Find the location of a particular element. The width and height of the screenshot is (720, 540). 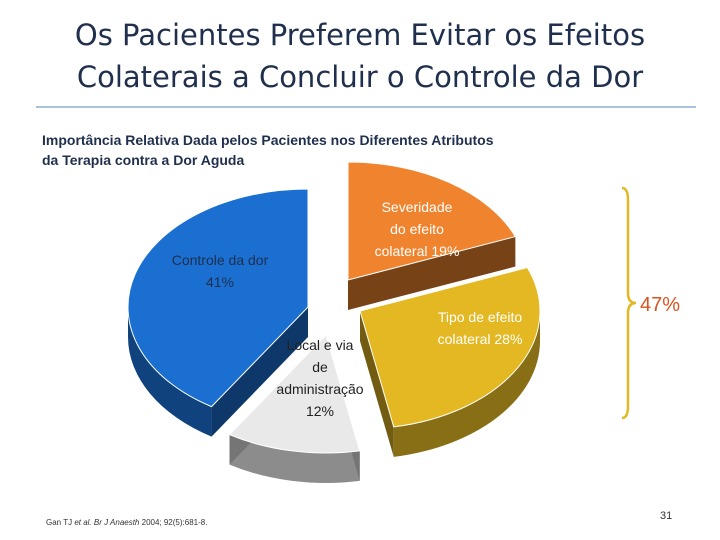

slice-tipo is located at coordinates (450, 361).